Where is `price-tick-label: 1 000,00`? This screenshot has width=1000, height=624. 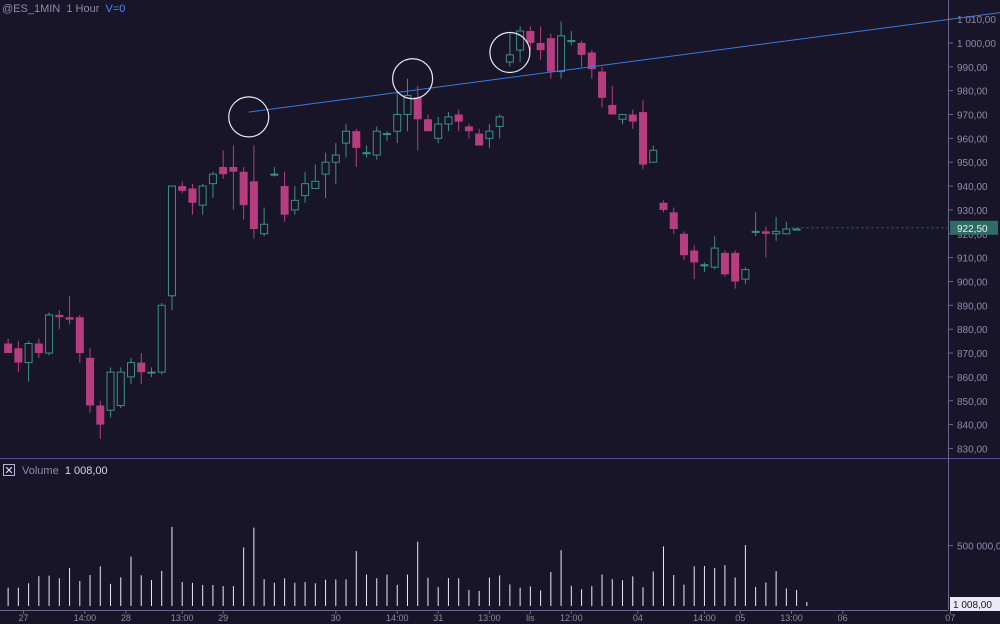 price-tick-label: 1 000,00 is located at coordinates (976, 44).